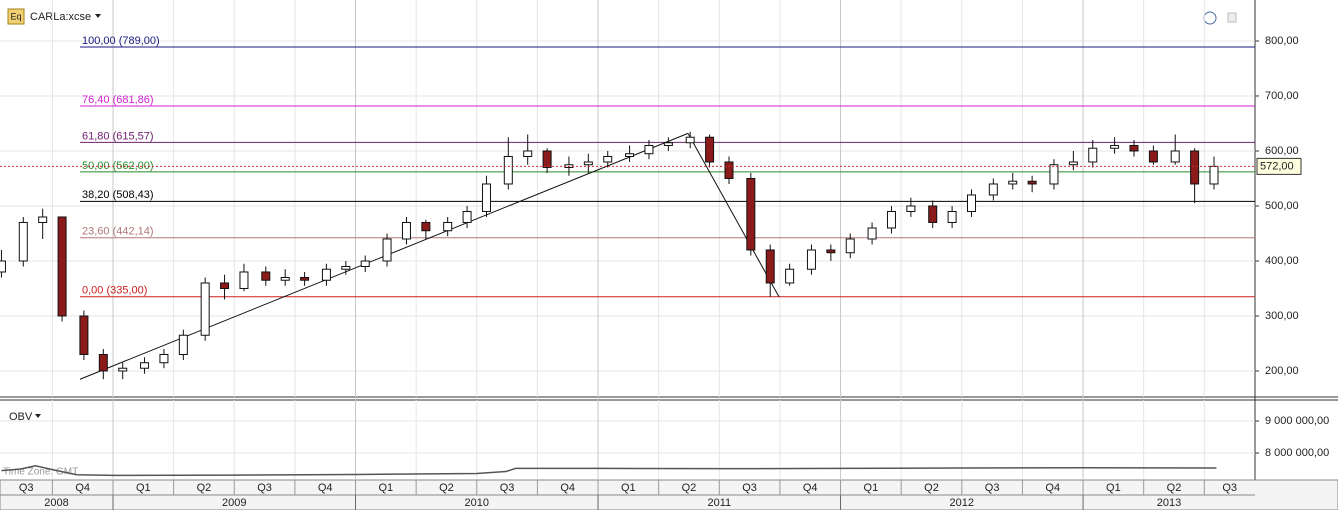 This screenshot has height=515, width=1338. I want to click on trendline, so click(733, 215).